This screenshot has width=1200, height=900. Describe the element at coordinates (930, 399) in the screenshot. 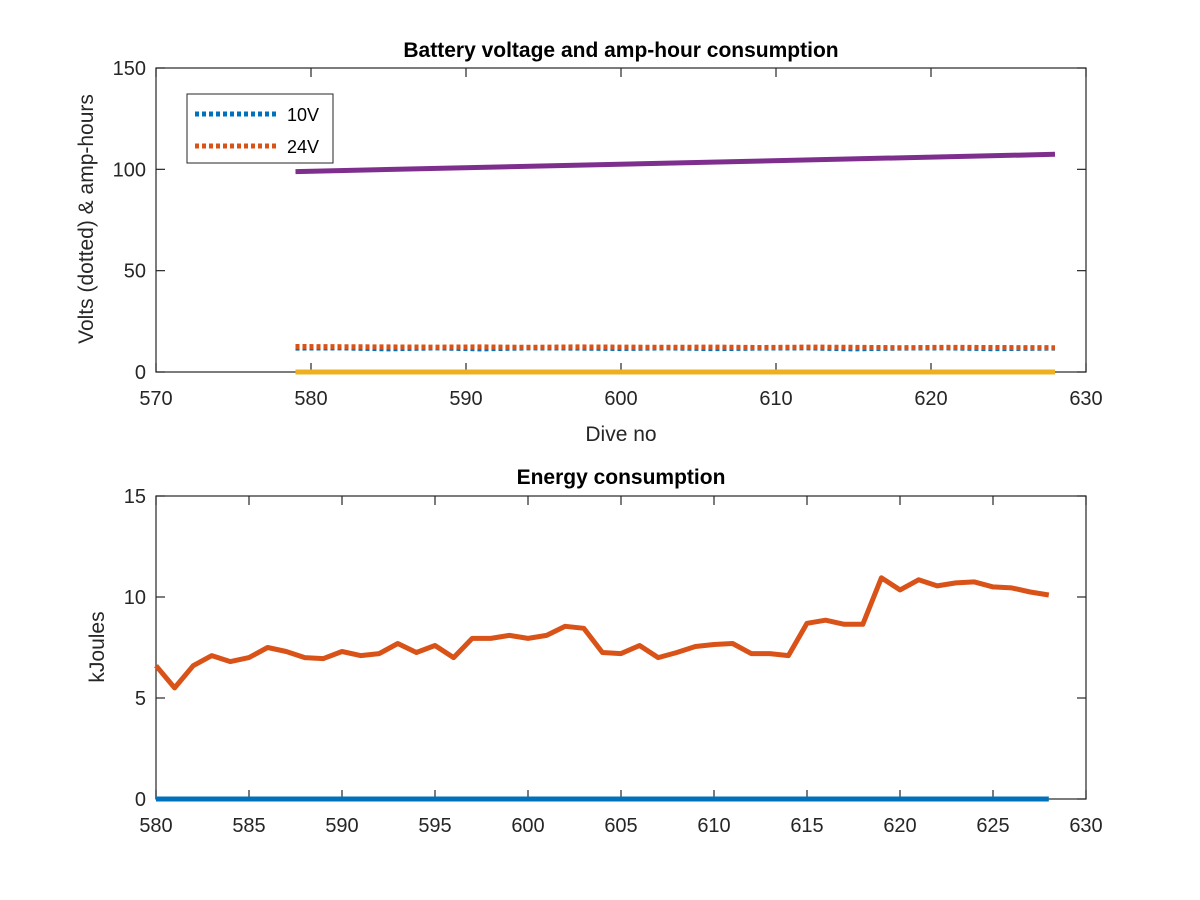

I see `voltage-xtick-label: 620` at that location.